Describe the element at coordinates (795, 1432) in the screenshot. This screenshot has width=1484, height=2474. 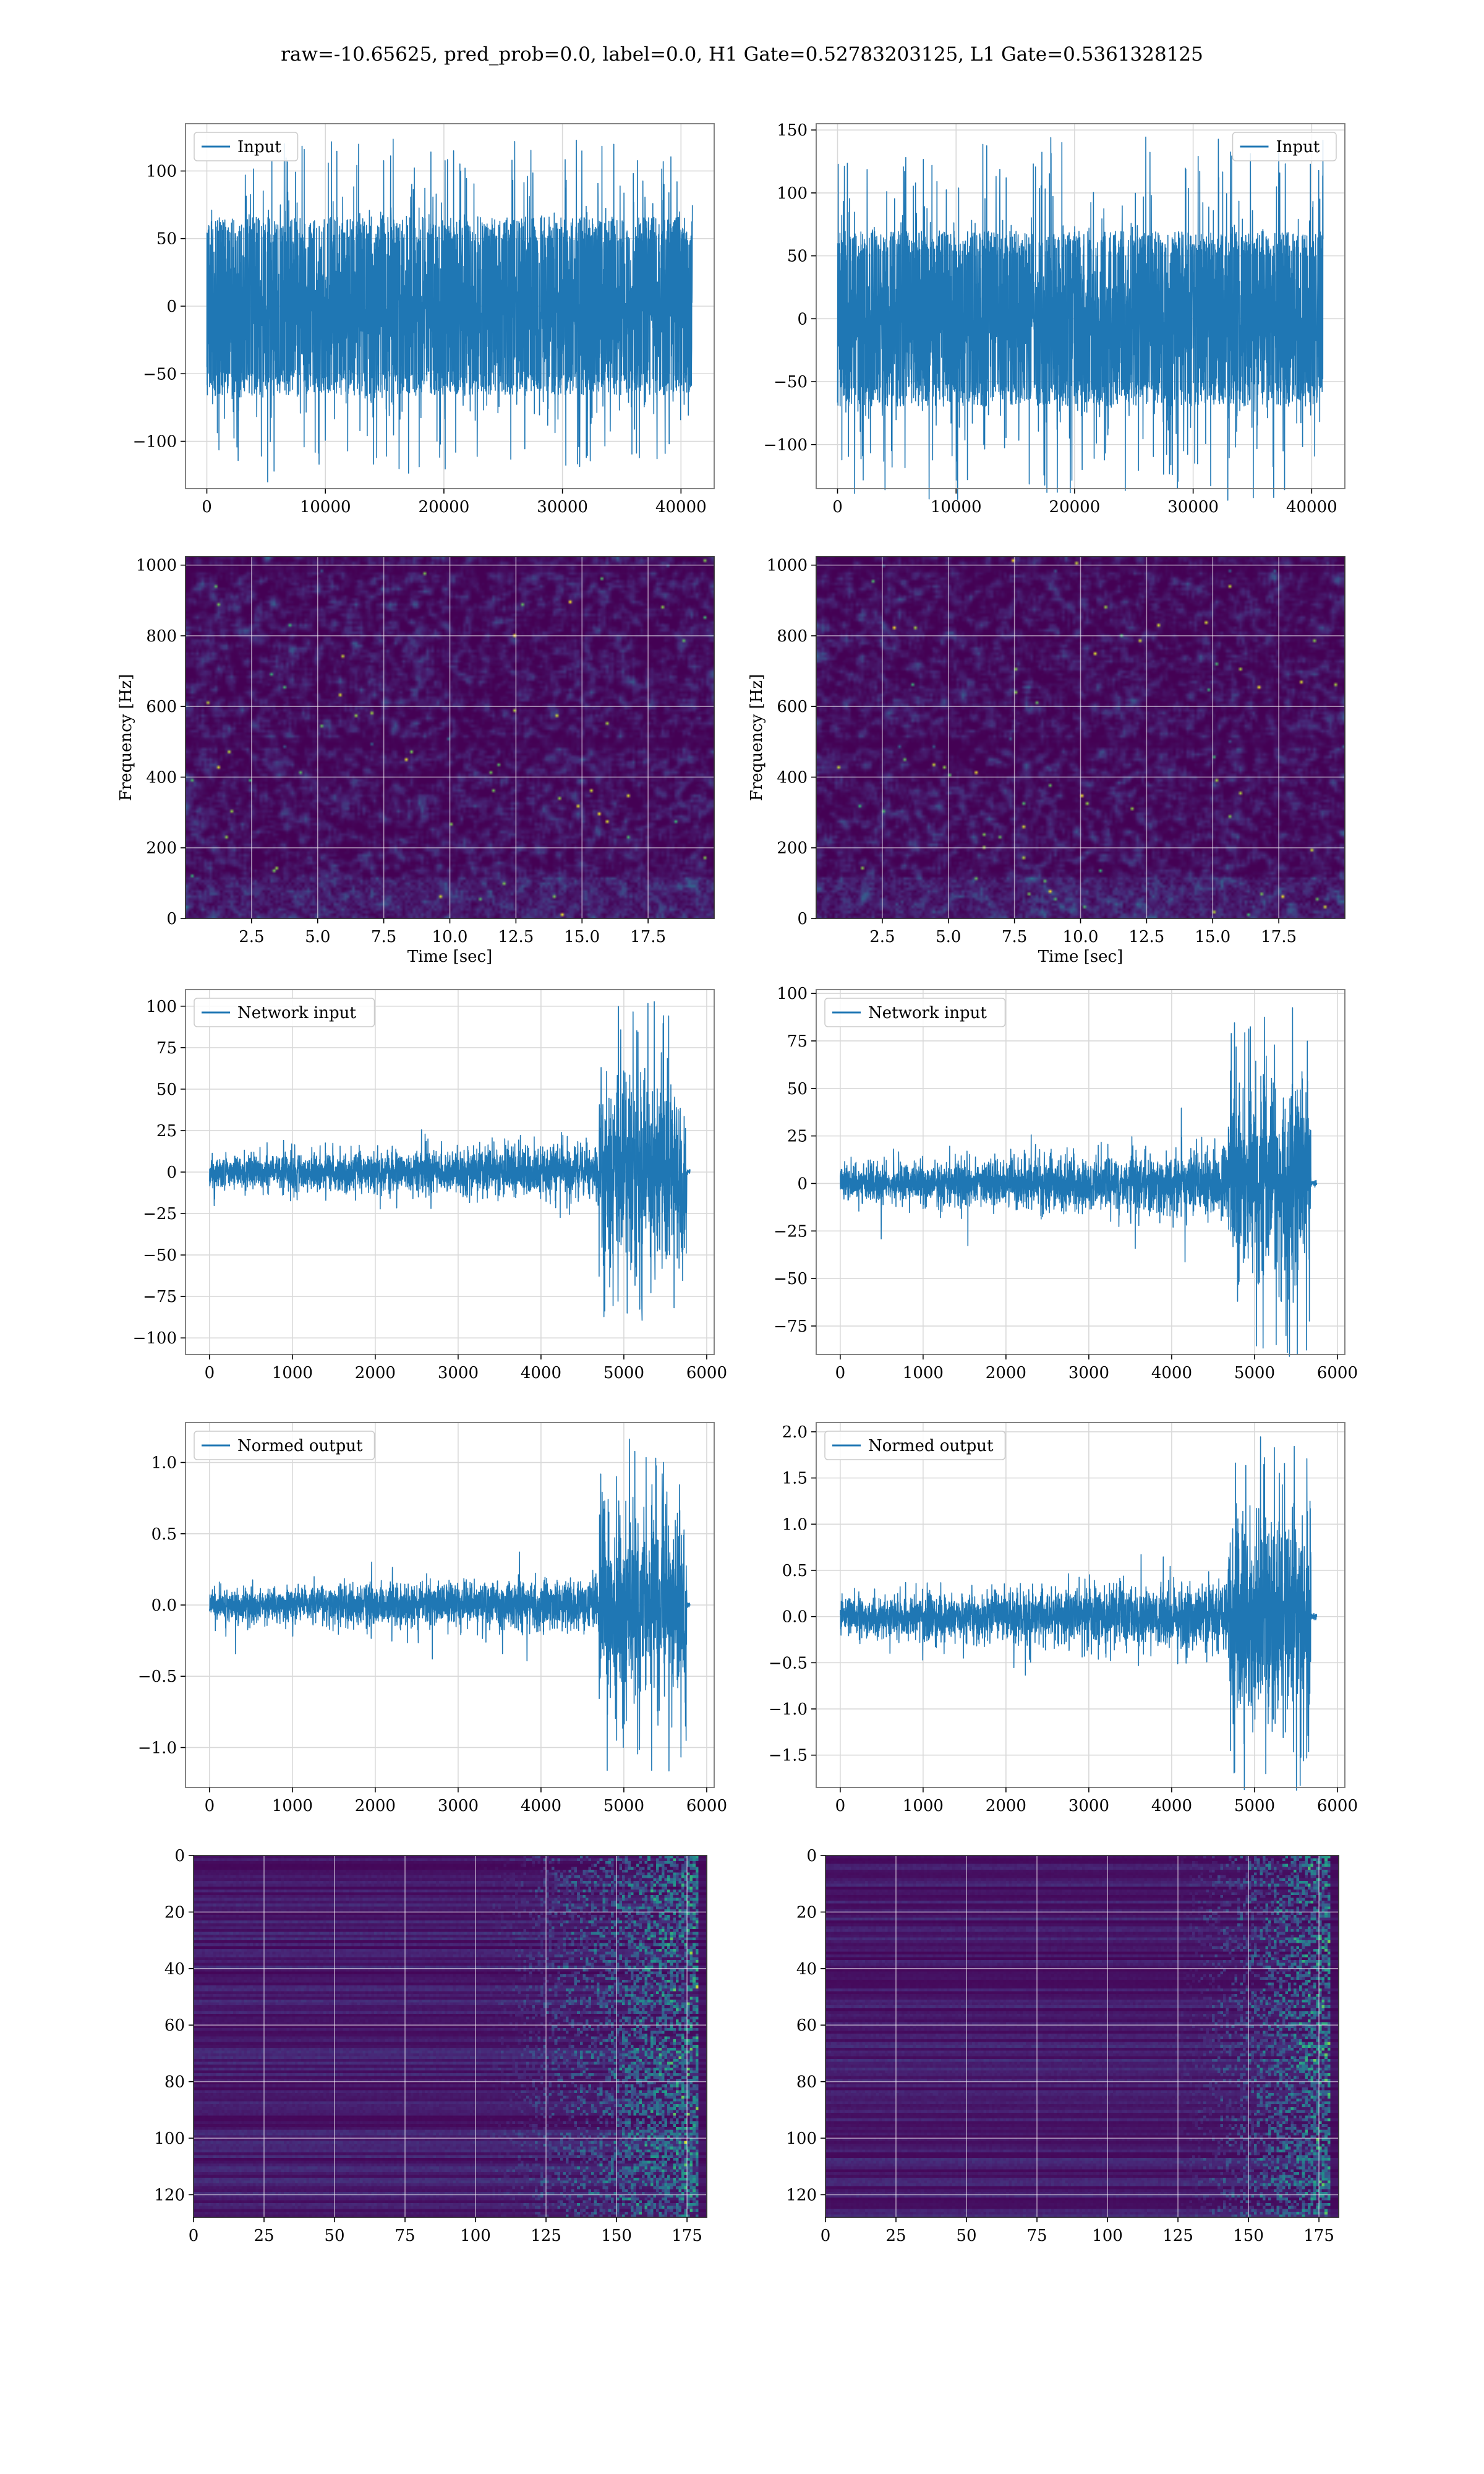
I see `y-tick-label: 2.0` at that location.